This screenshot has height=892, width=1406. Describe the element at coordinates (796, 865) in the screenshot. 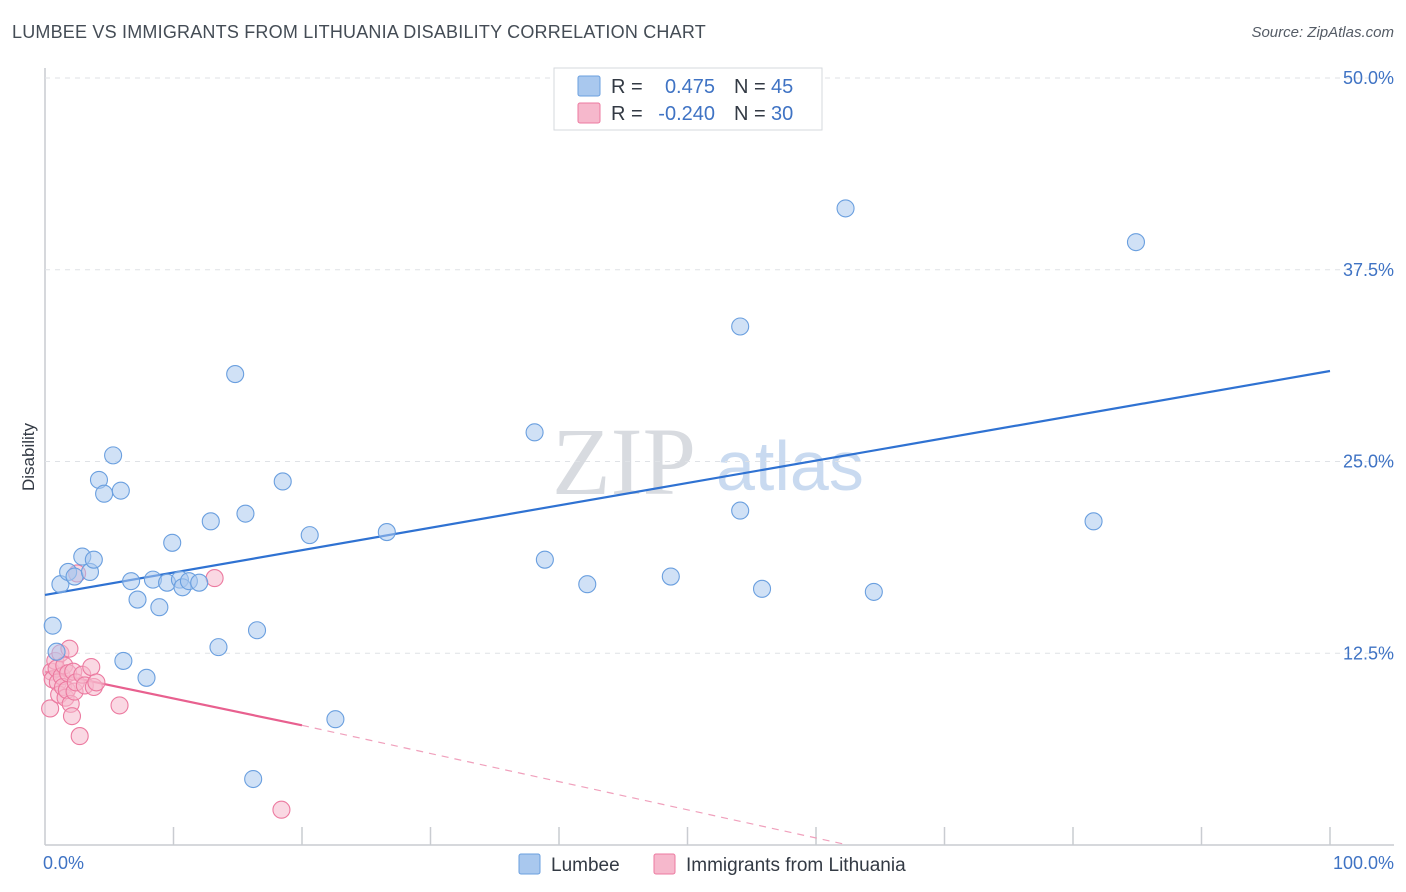

I see `bottom-legend-label-lithuania: Immigrants from Lithuania` at that location.